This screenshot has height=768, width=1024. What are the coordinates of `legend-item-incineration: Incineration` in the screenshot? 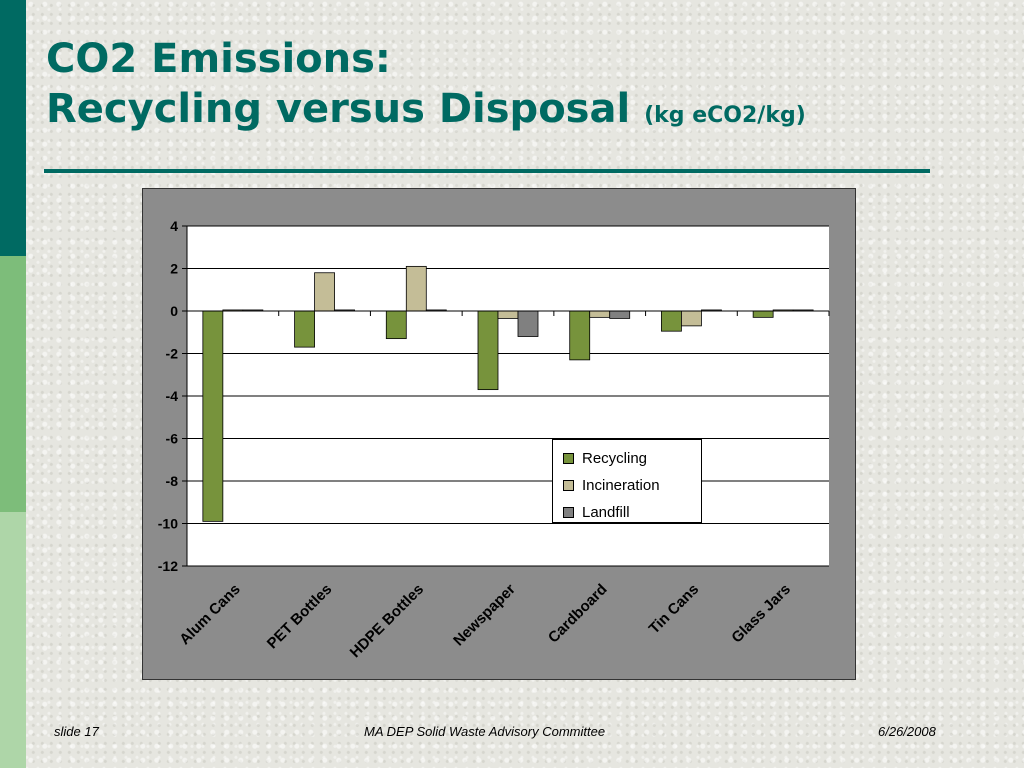 It's located at (632, 485).